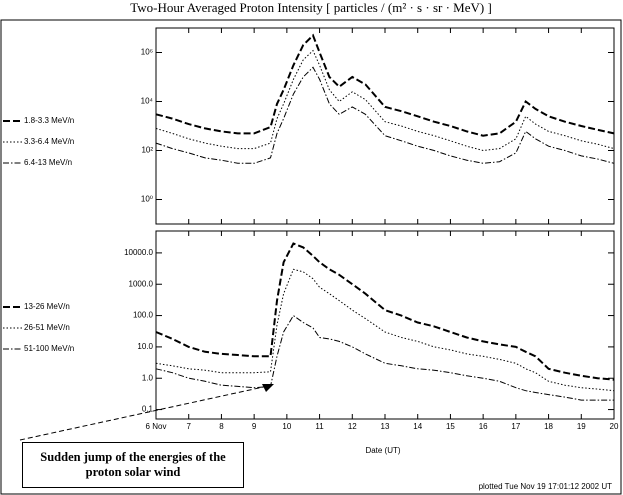 This screenshot has width=623, height=495. I want to click on x-tick-label: 17, so click(515, 426).